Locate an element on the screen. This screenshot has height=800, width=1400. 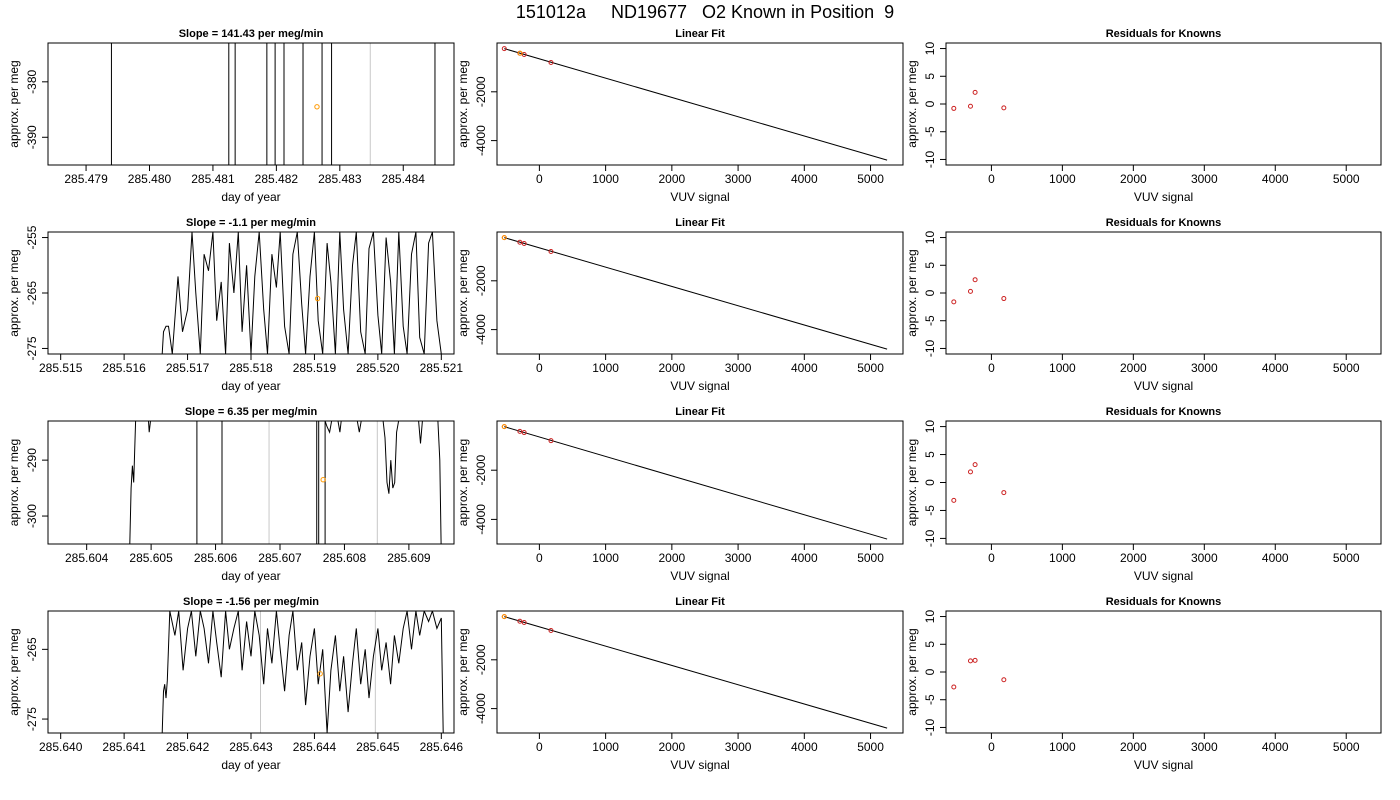
x-tick-label: 285.642 is located at coordinates (188, 747).